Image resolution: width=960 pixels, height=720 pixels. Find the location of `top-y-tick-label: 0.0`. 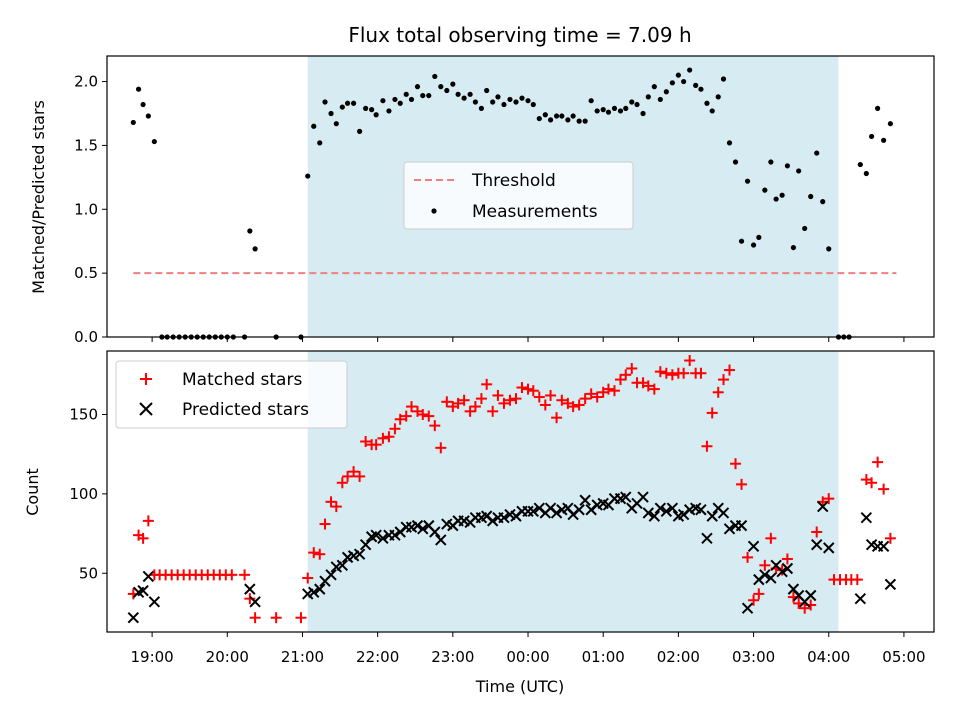

top-y-tick-label: 0.0 is located at coordinates (86, 337).